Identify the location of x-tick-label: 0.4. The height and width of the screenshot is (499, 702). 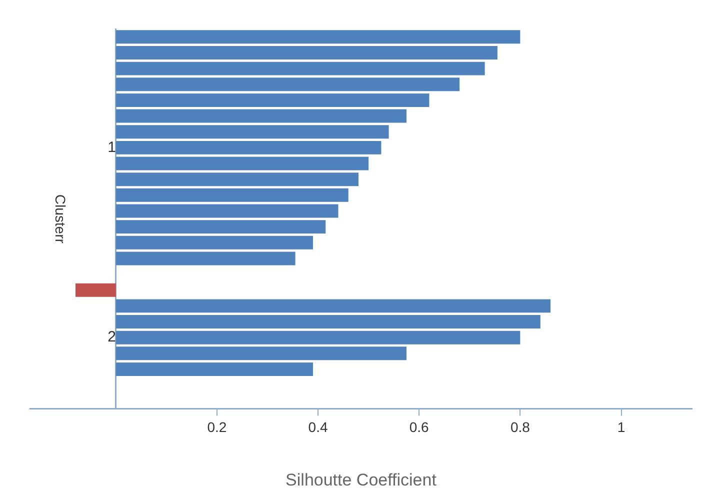
(318, 427).